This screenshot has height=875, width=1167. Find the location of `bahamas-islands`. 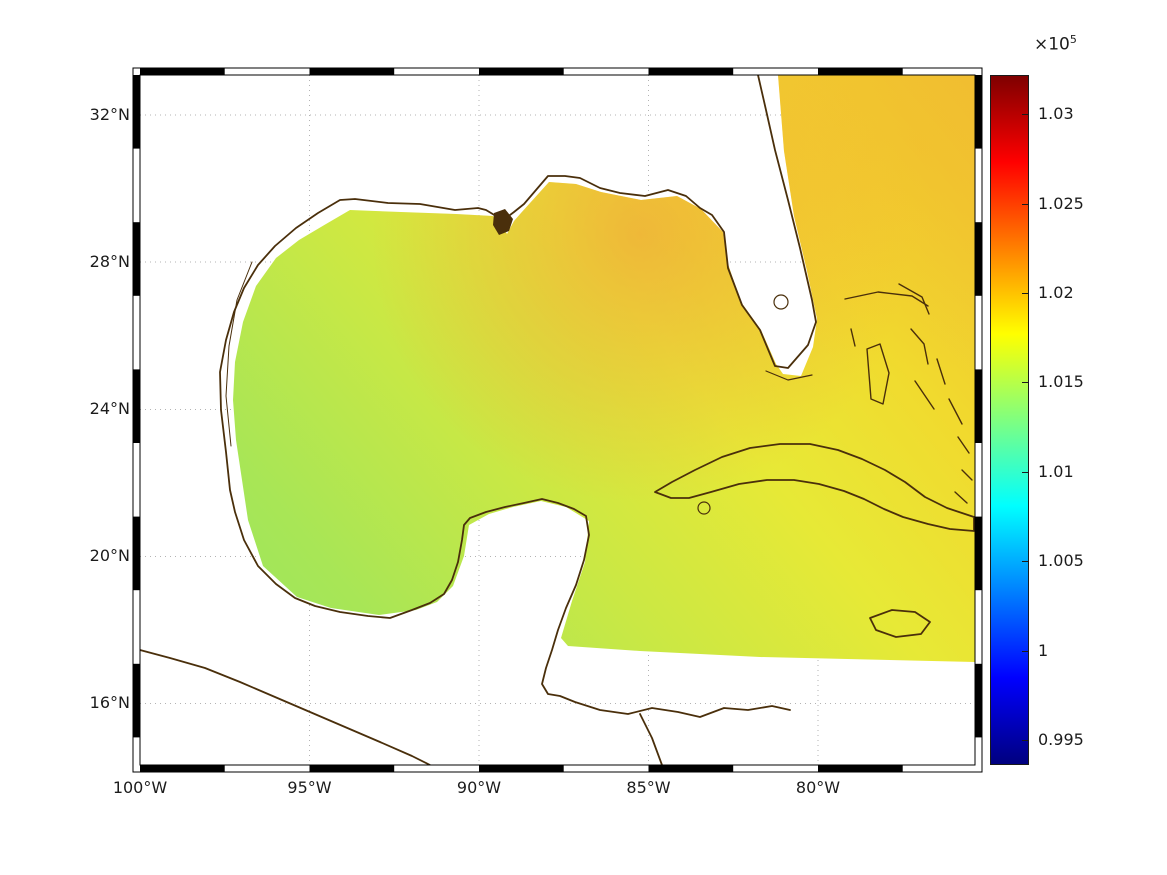

bahamas-islands is located at coordinates (908, 393).